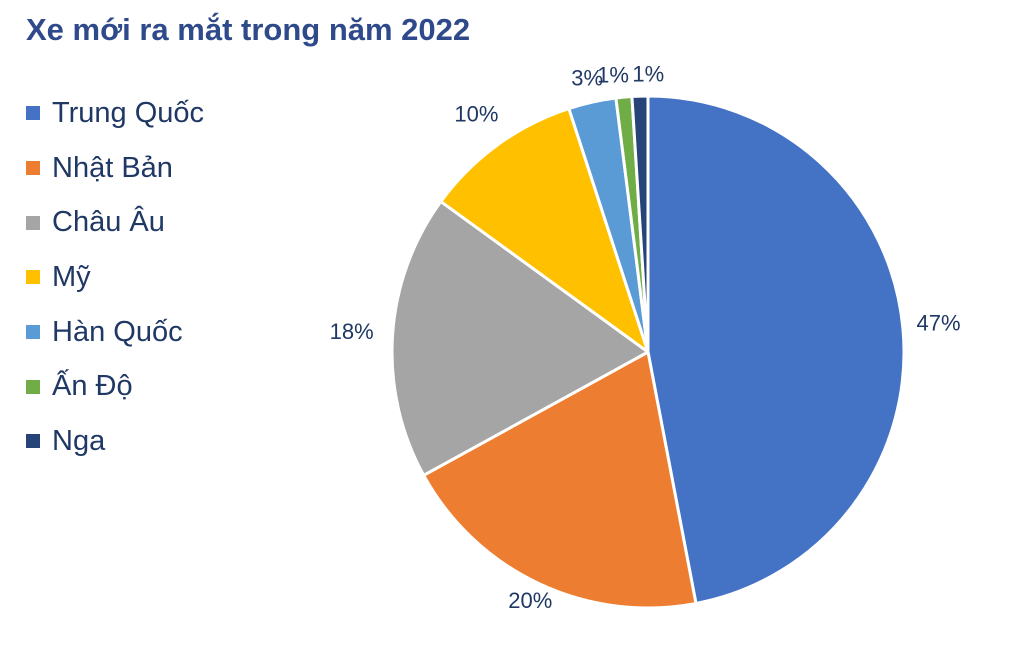  I want to click on legend-label: Hàn Quốc, so click(117, 331).